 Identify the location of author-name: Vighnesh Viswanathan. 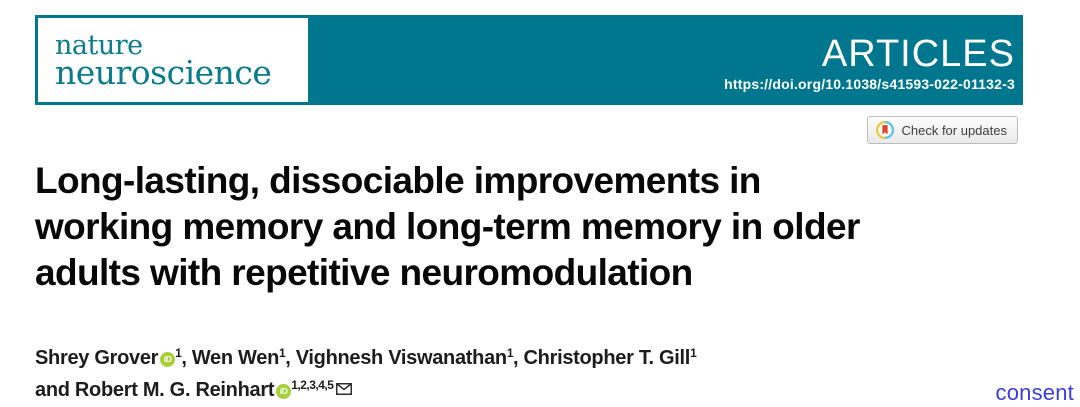
(401, 358).